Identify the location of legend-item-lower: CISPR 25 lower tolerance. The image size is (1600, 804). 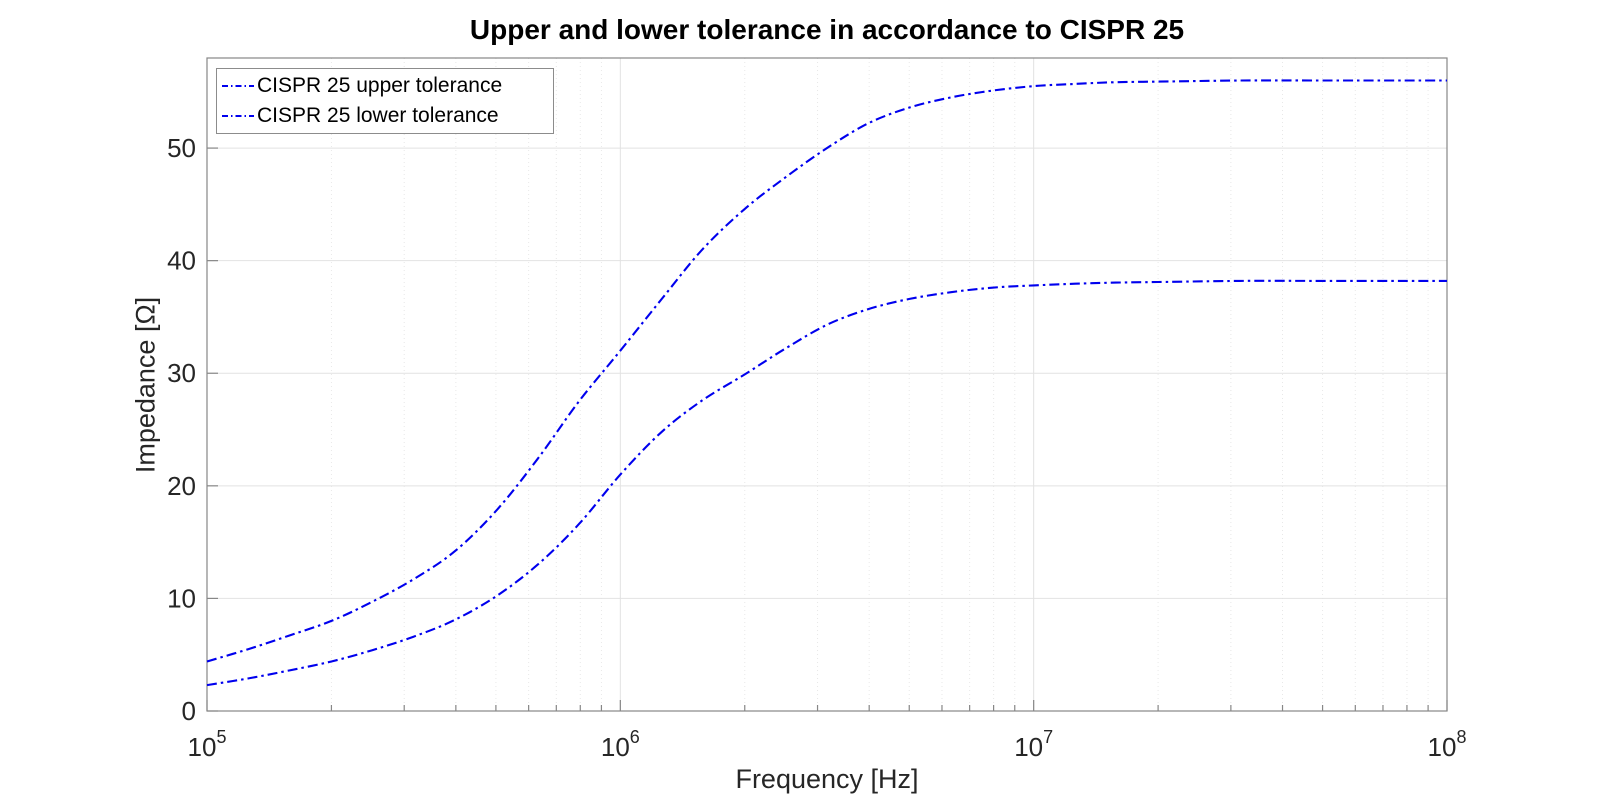
(387, 116).